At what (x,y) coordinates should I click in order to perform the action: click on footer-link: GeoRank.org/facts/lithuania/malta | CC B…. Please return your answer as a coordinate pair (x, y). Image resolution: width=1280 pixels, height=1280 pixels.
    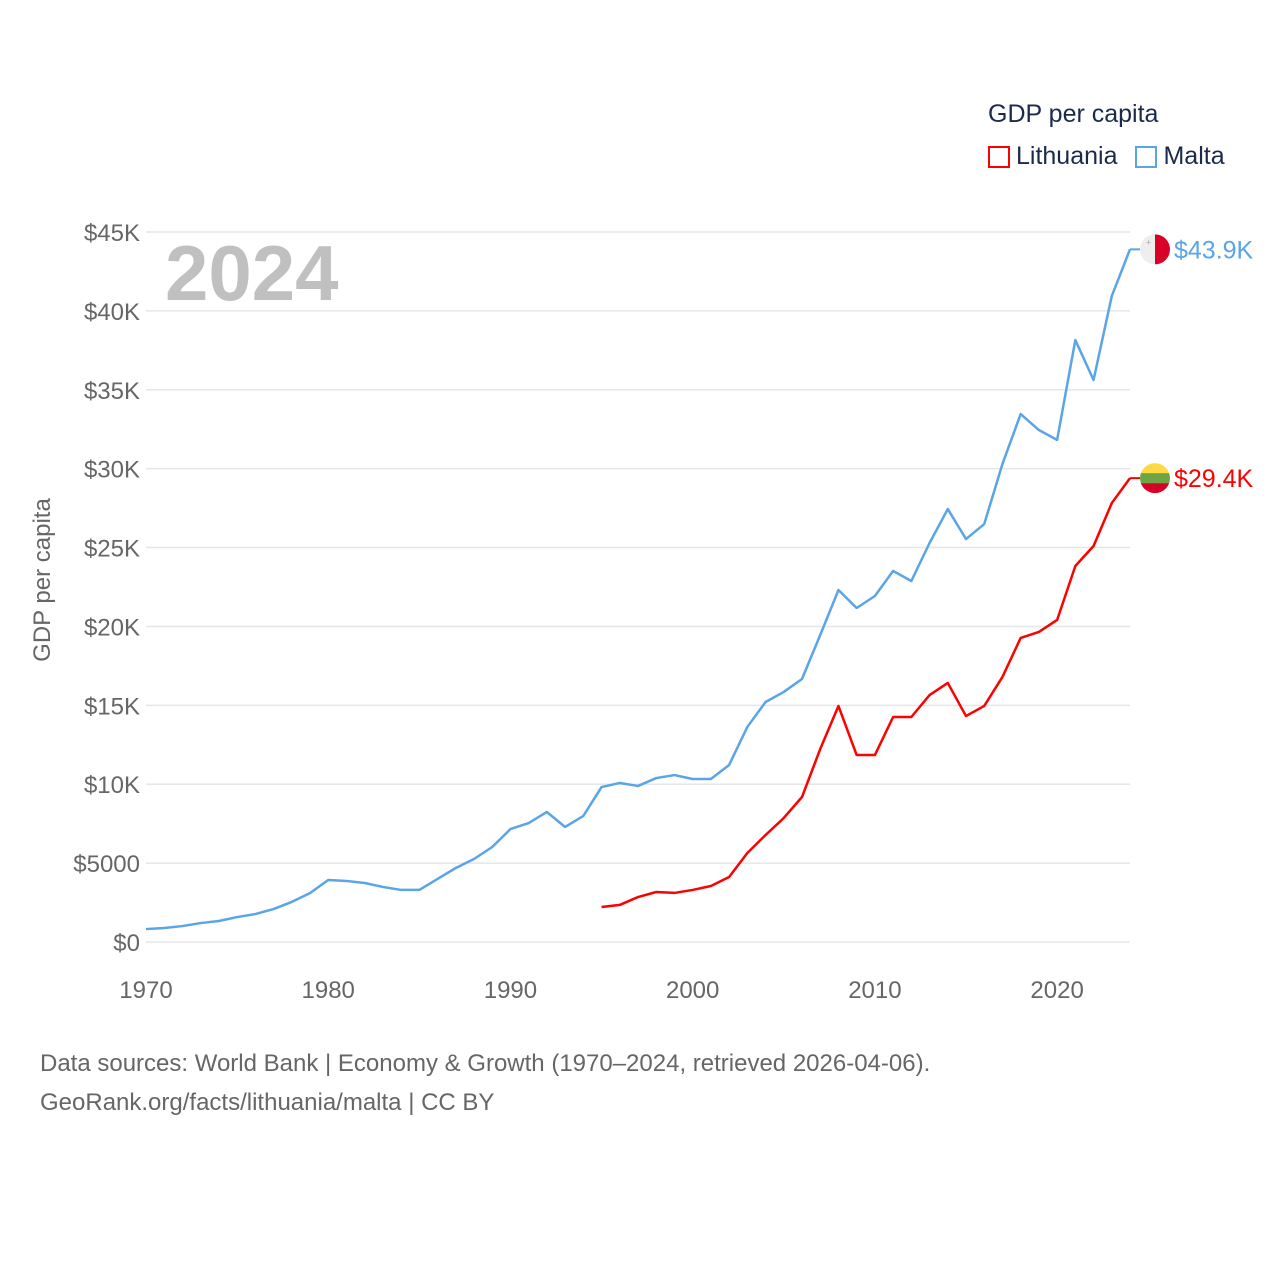
    Looking at the image, I should click on (267, 1102).